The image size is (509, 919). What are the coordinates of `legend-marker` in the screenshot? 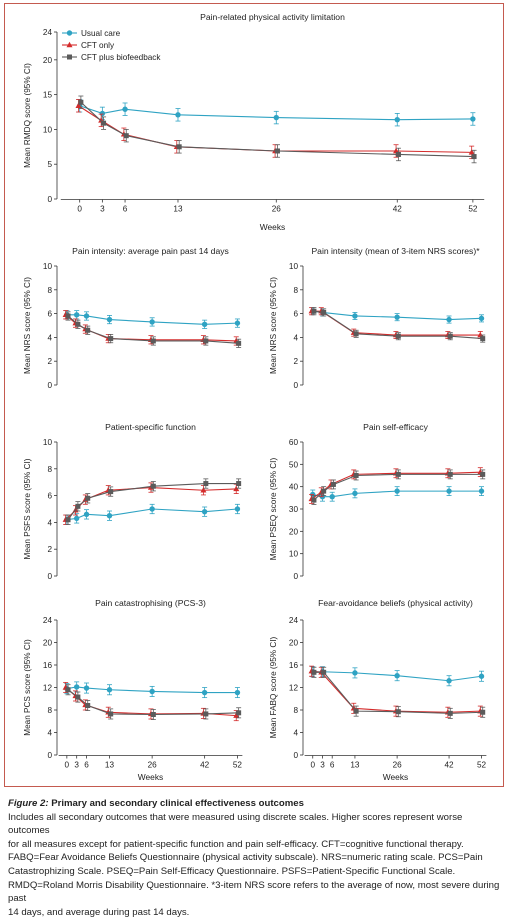 It's located at (69, 44).